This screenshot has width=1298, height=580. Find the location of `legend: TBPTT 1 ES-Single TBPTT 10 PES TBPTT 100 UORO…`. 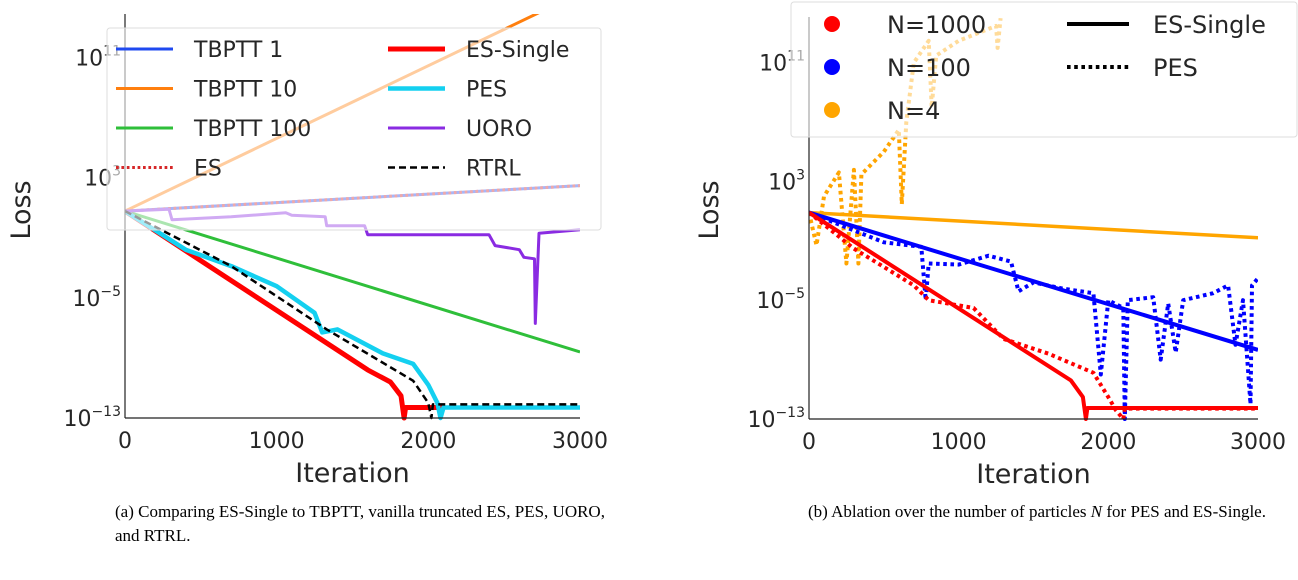

legend: TBPTT 1 ES-Single TBPTT 10 PES TBPTT 100 UORO… is located at coordinates (354, 129).